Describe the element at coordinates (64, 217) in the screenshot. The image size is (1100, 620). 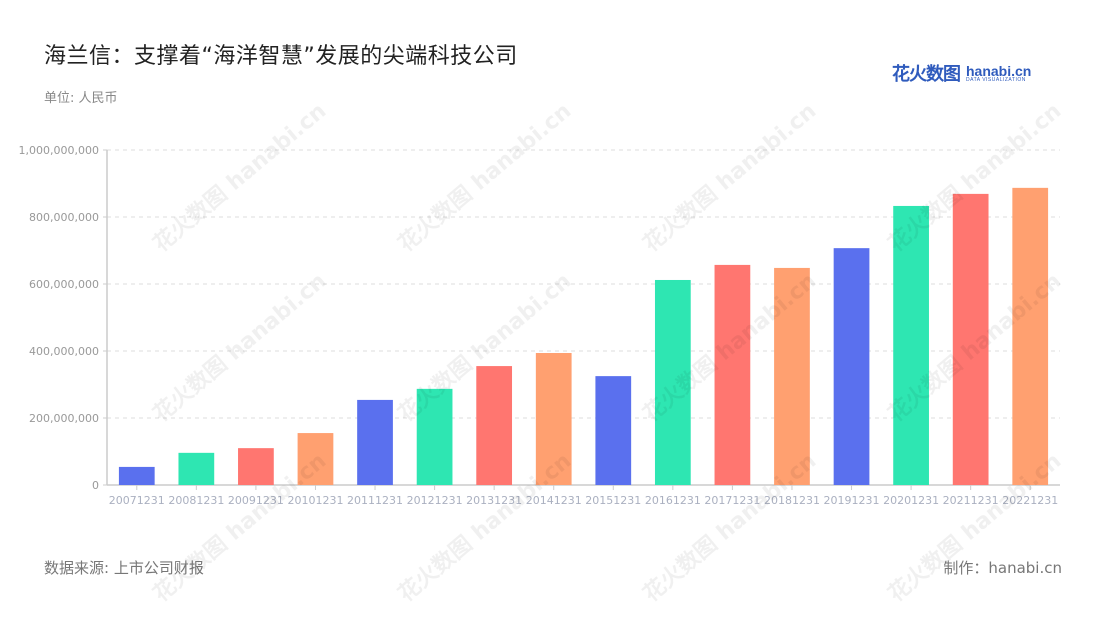
I see `y-tick-label: 800,000,000` at that location.